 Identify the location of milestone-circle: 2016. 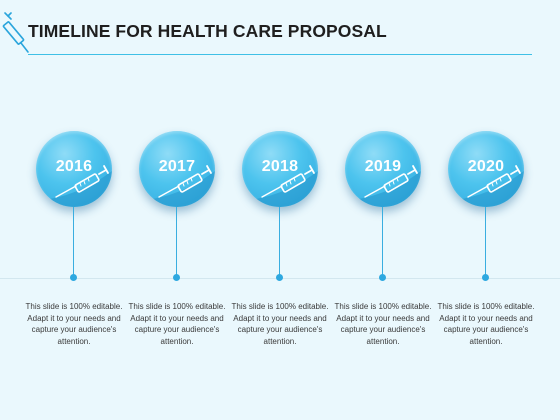
(74, 169).